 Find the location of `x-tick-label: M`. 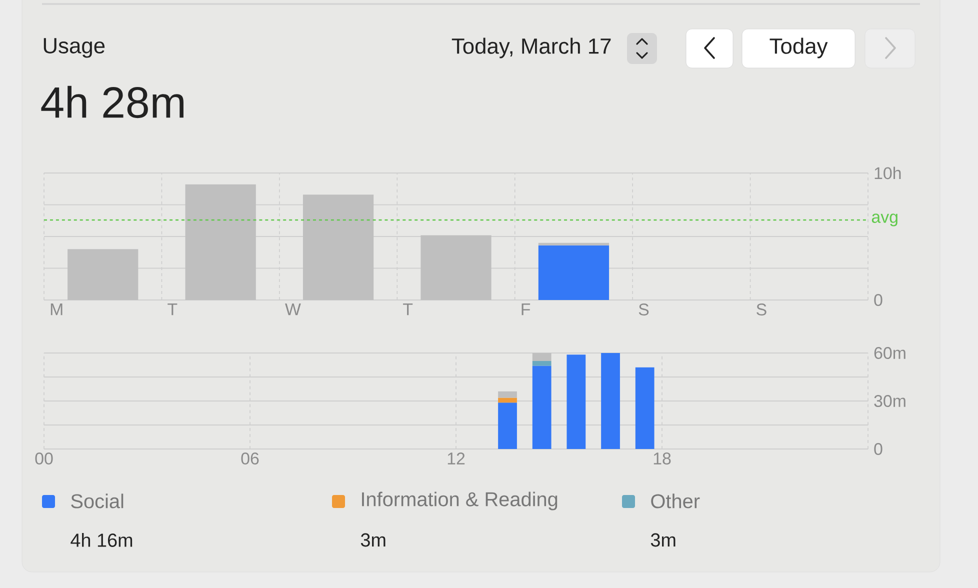

x-tick-label: M is located at coordinates (56, 310).